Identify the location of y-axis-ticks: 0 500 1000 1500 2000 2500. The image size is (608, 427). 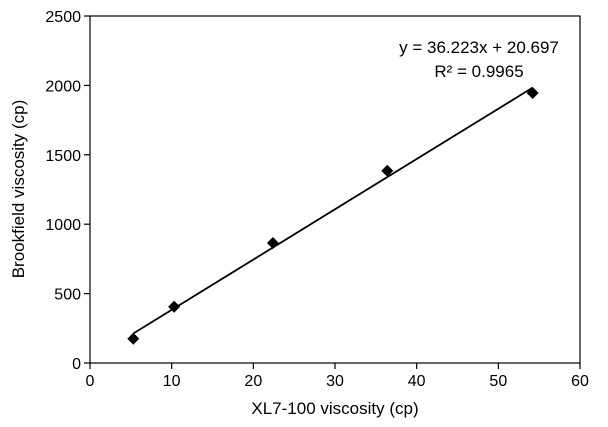
(67, 191).